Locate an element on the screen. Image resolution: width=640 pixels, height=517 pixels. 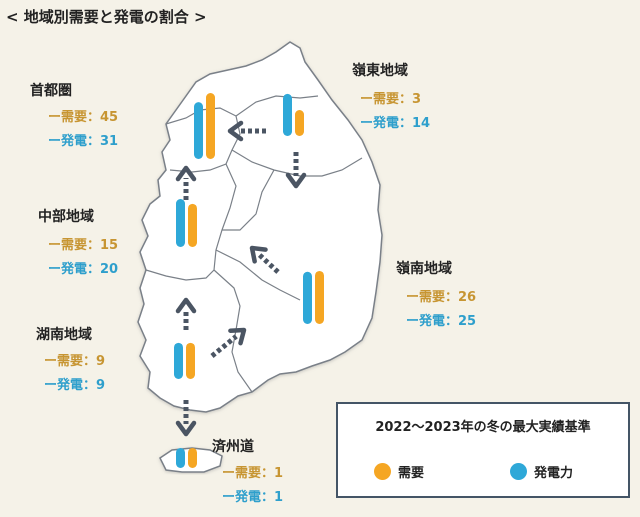
generation-bar-central is located at coordinates (180, 223).